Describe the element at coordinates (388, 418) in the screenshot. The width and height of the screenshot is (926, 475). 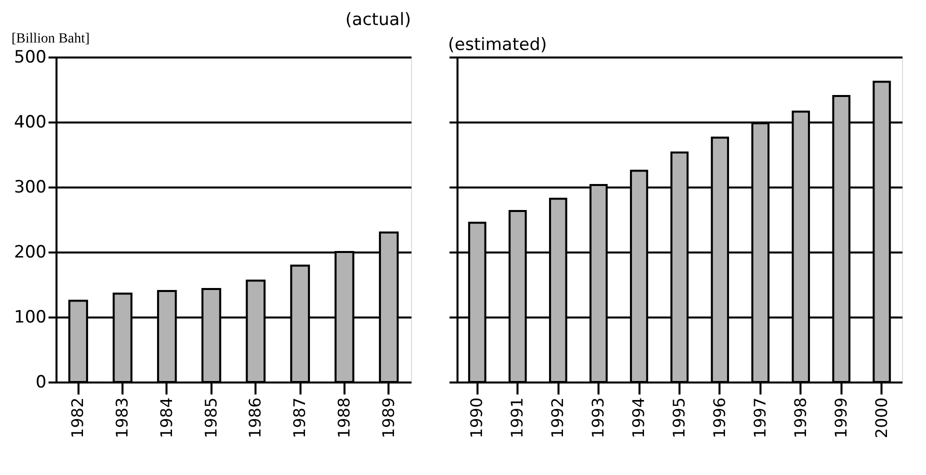
I see `x-tick-label: 1989` at that location.